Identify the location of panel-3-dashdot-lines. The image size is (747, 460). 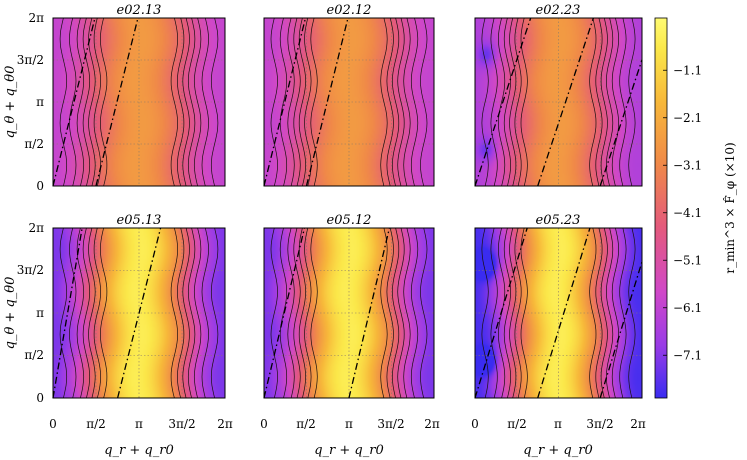
(558, 102).